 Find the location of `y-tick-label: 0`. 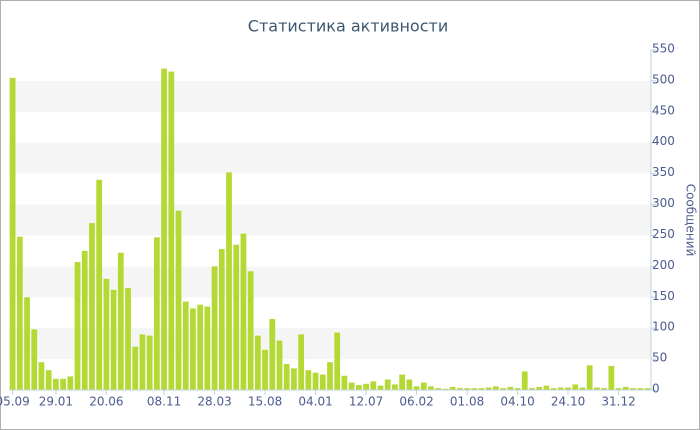

y-tick-label: 0 is located at coordinates (656, 389).